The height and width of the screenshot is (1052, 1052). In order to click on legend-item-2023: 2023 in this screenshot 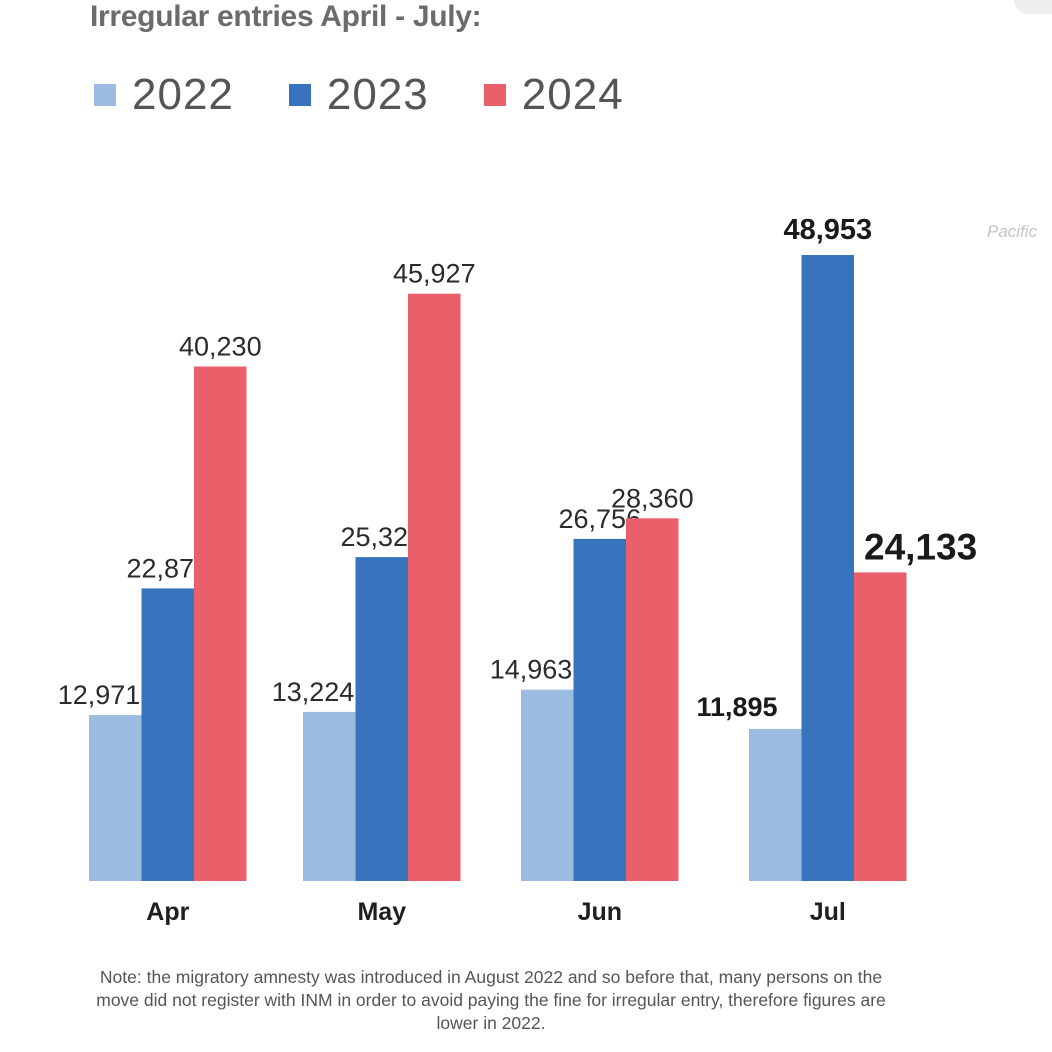, I will do `click(358, 95)`.